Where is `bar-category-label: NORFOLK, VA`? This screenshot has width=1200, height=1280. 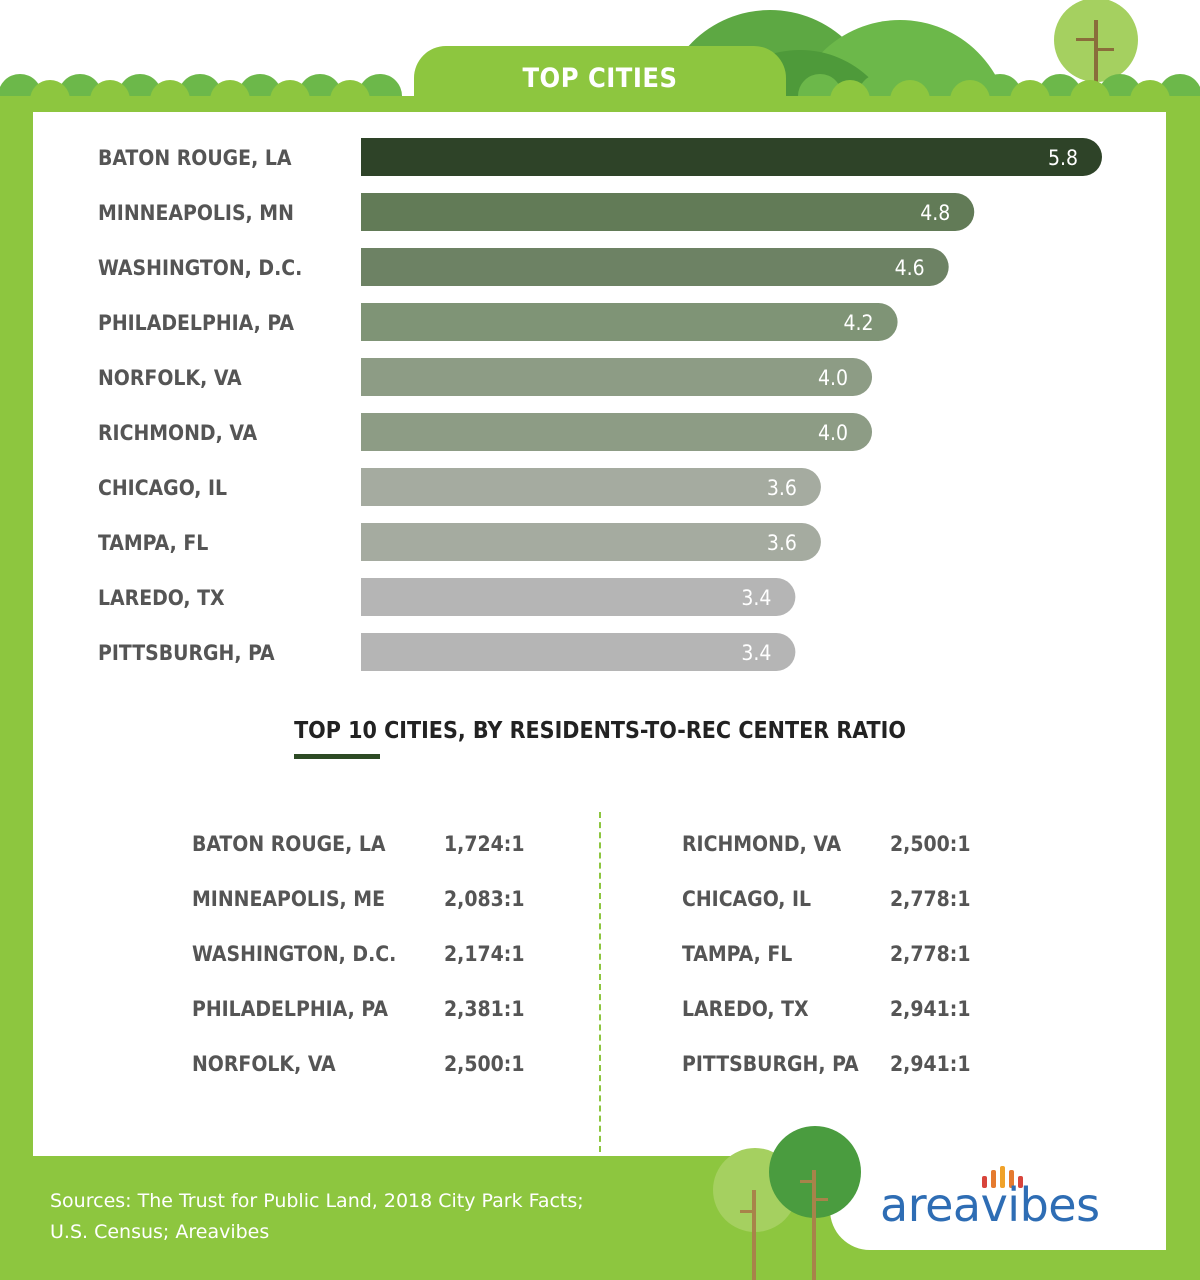 bar-category-label: NORFOLK, VA is located at coordinates (170, 378).